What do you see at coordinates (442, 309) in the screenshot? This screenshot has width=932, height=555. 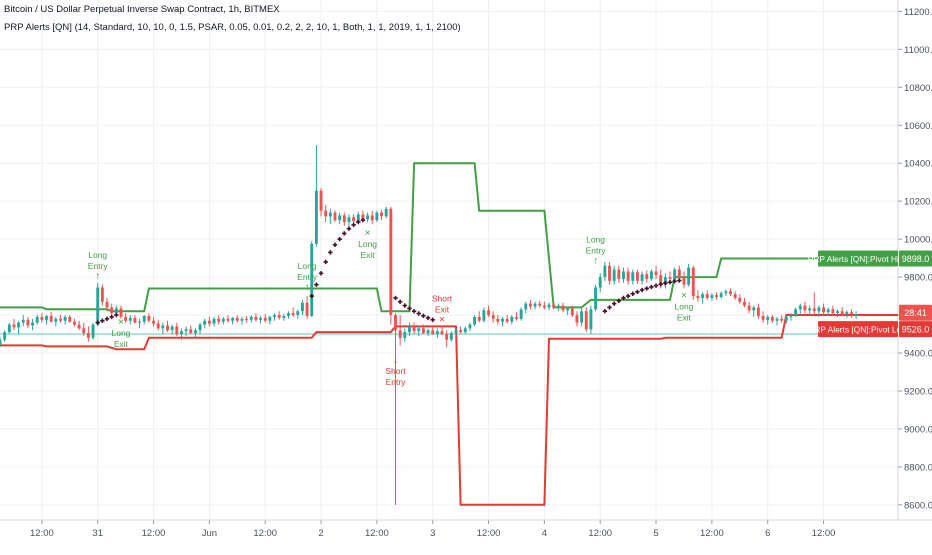 I see `signal-label: Exit` at bounding box center [442, 309].